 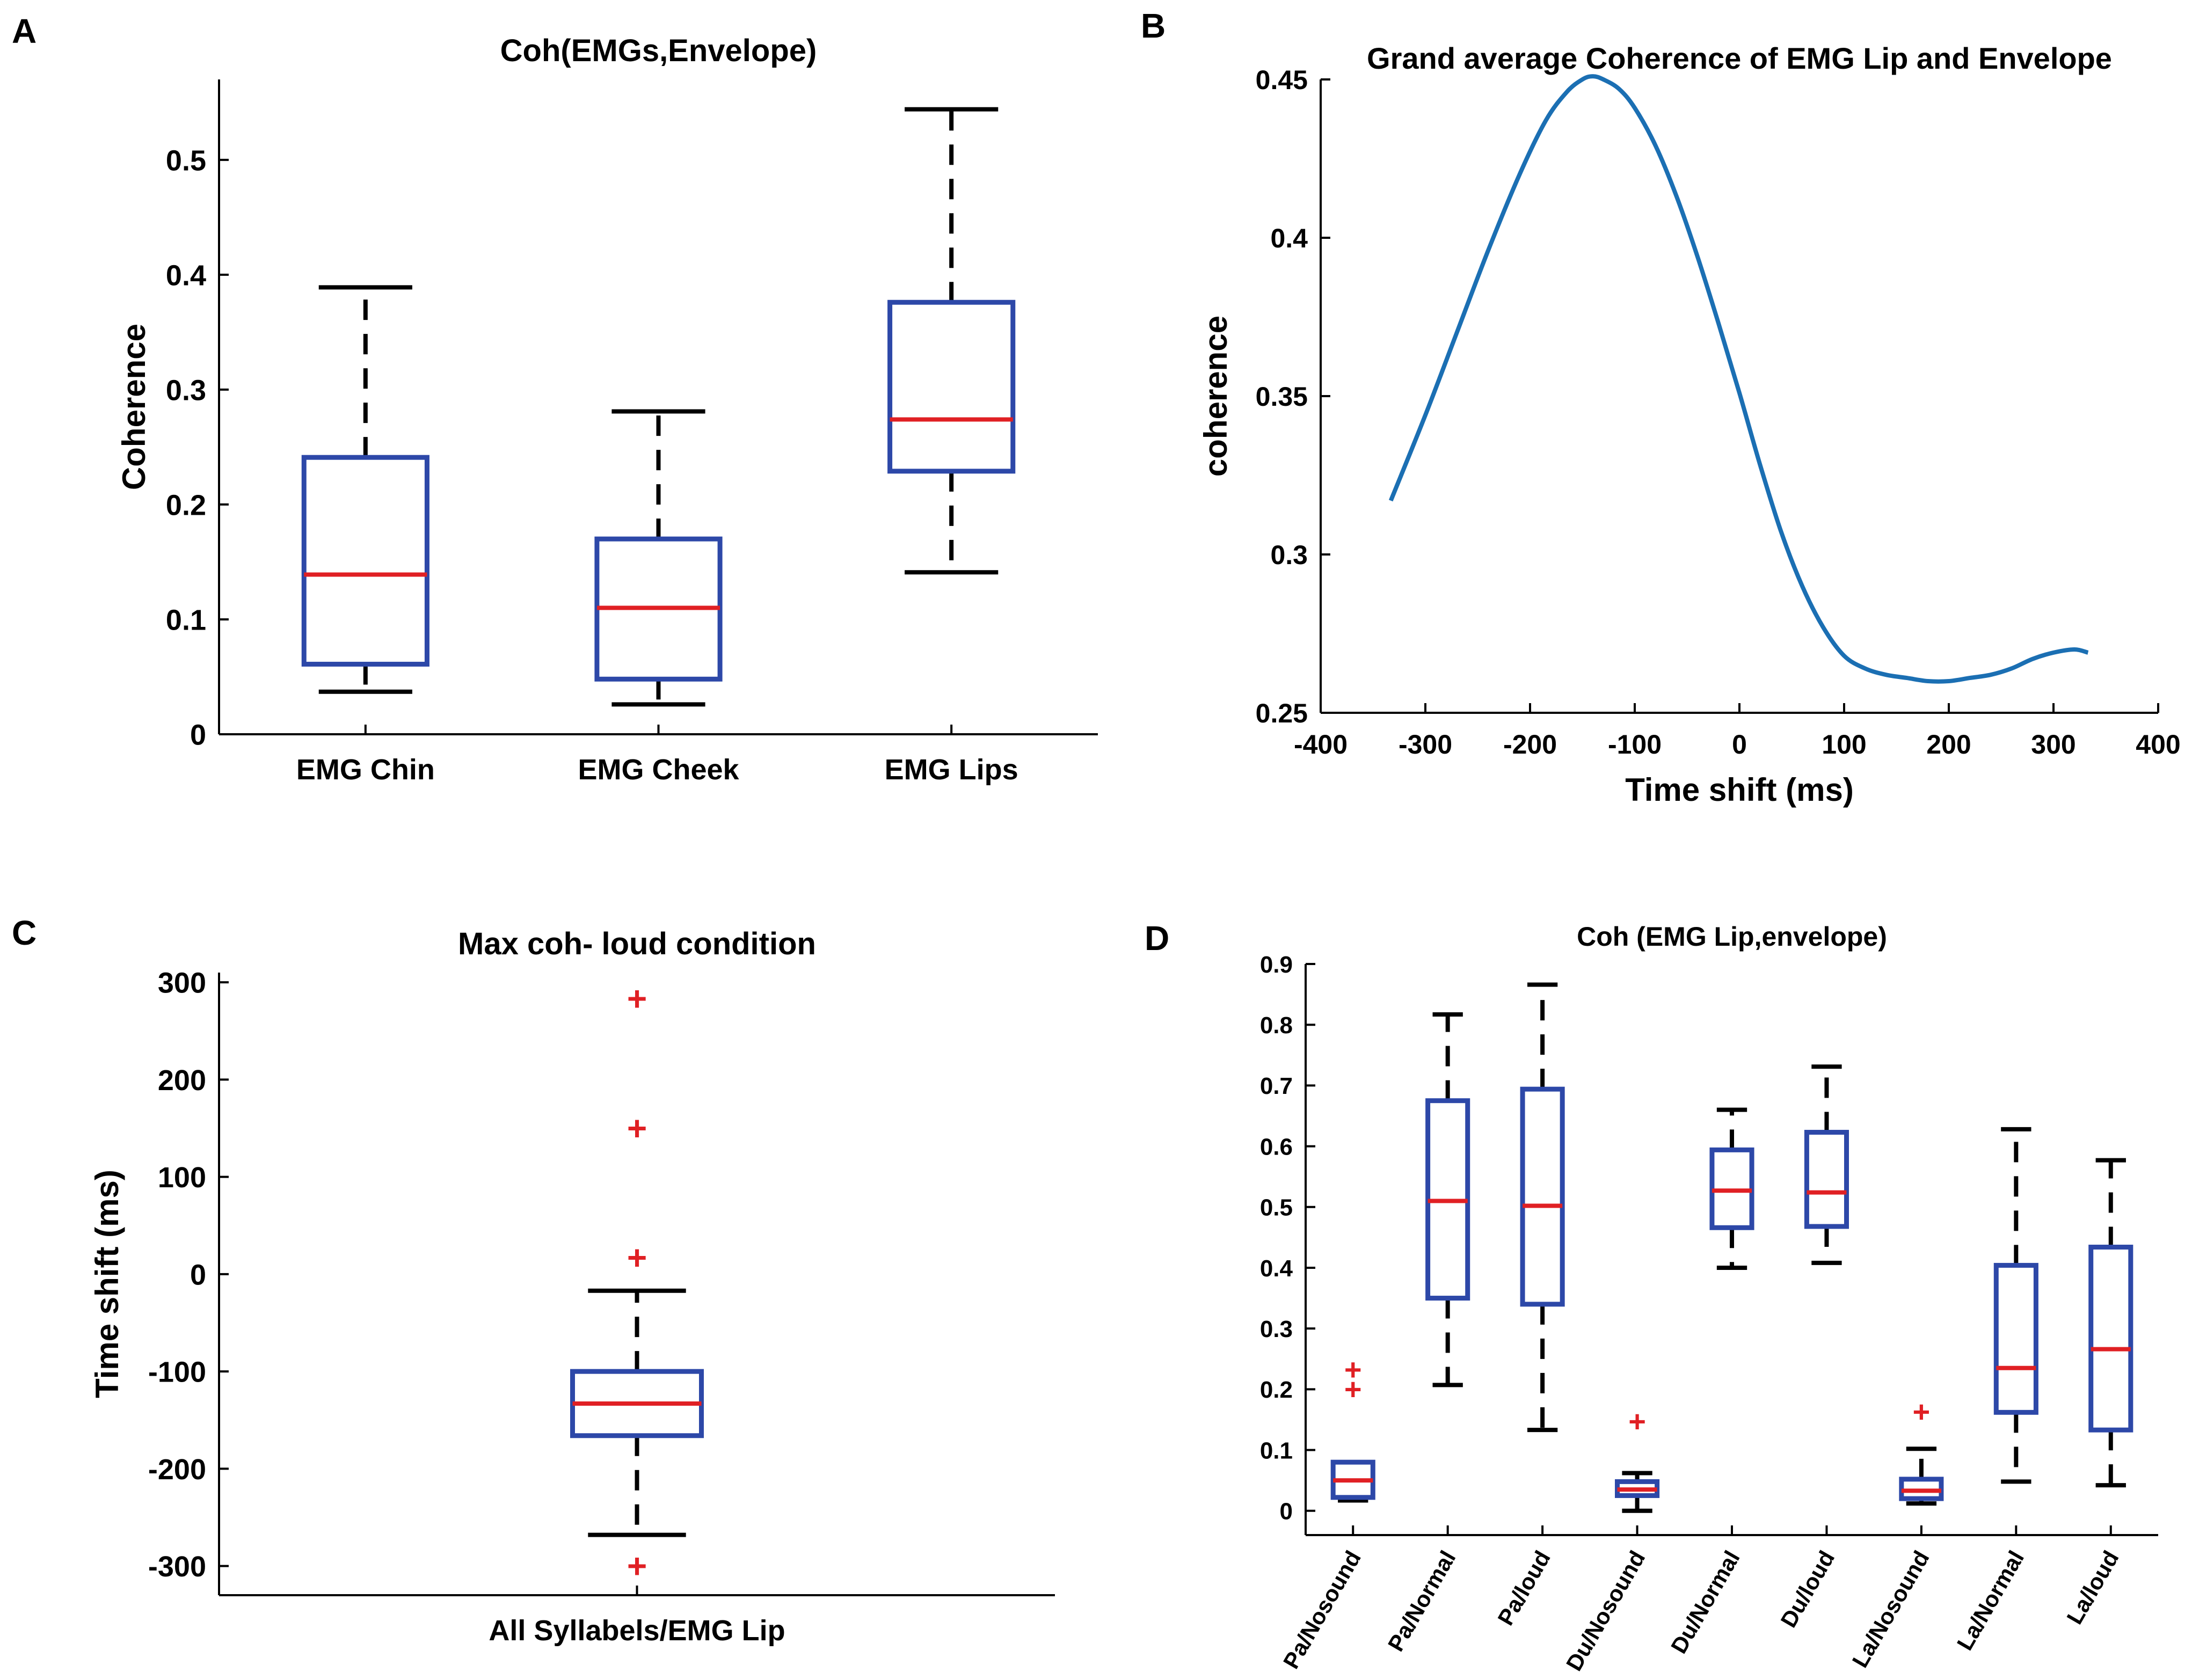 I want to click on category-label: La/Normal, so click(x=1990, y=1600).